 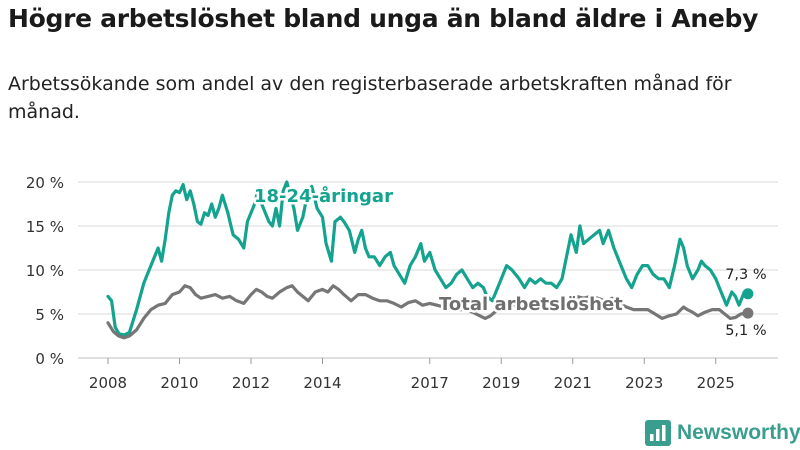 I want to click on x-tick-label: 2010, so click(x=179, y=383).